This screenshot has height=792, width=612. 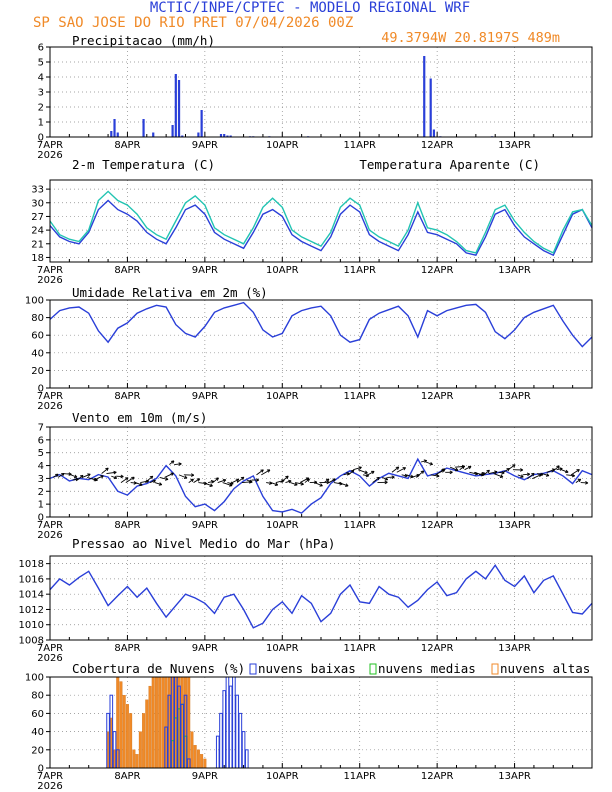 I want to click on y-tick-label: 7, so click(x=41, y=428).